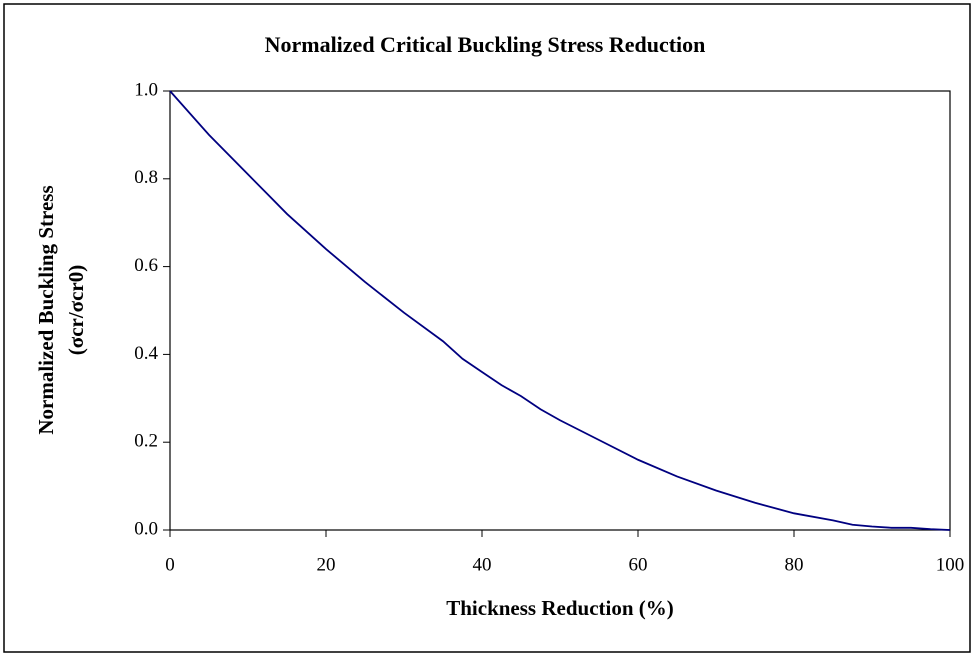 The image size is (974, 656). What do you see at coordinates (638, 564) in the screenshot?
I see `x-tick-label: 60` at bounding box center [638, 564].